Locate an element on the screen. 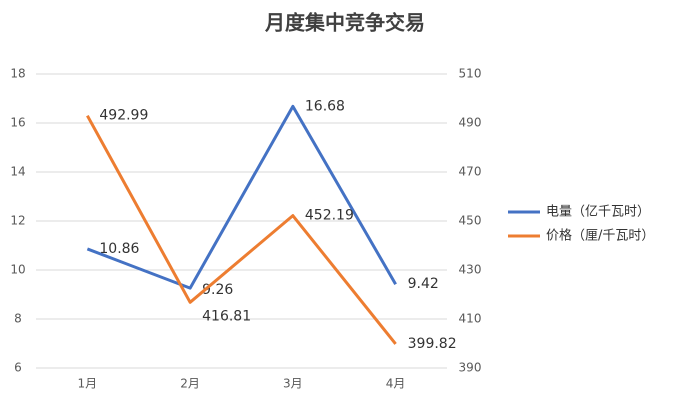 This screenshot has height=405, width=685. y-tick-label: 14 is located at coordinates (17, 172).